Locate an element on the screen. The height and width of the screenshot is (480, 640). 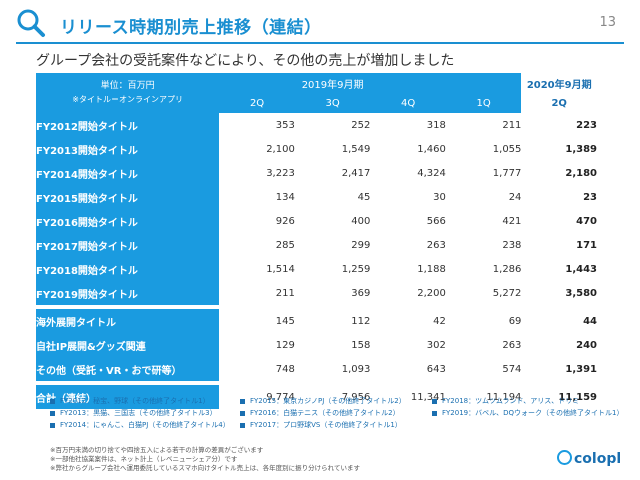
value-cell: 3,223 is located at coordinates (257, 173).